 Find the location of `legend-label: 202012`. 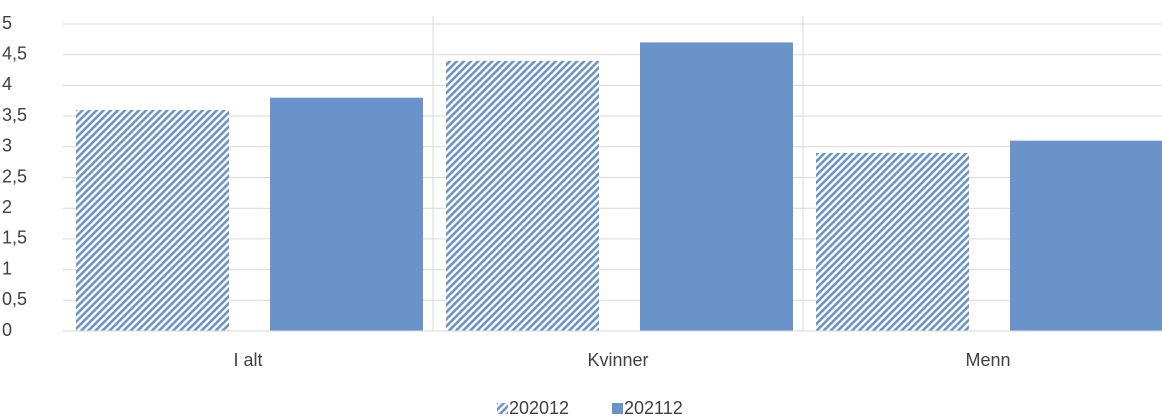

legend-label: 202012 is located at coordinates (539, 408).